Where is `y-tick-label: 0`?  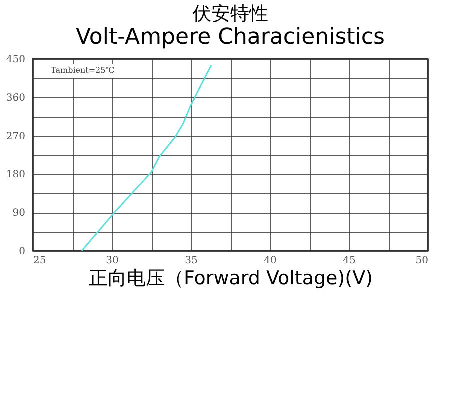 y-tick-label: 0 is located at coordinates (22, 252).